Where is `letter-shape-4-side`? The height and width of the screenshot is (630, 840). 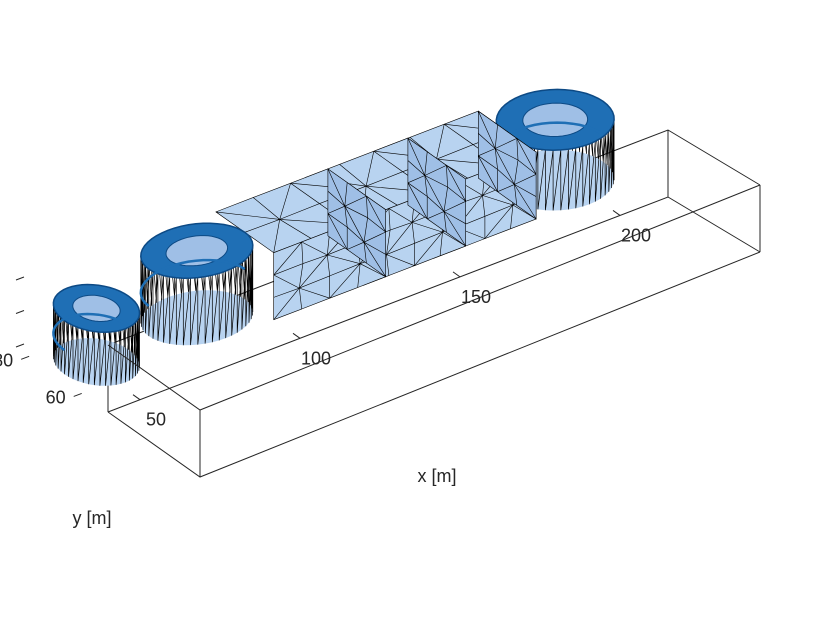
letter-shape-4-side is located at coordinates (436, 192).